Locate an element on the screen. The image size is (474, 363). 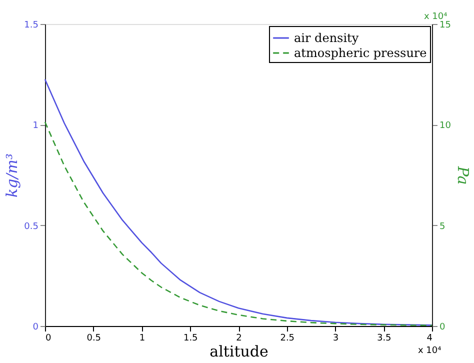
y-tick-label: 0 is located at coordinates (35, 327).